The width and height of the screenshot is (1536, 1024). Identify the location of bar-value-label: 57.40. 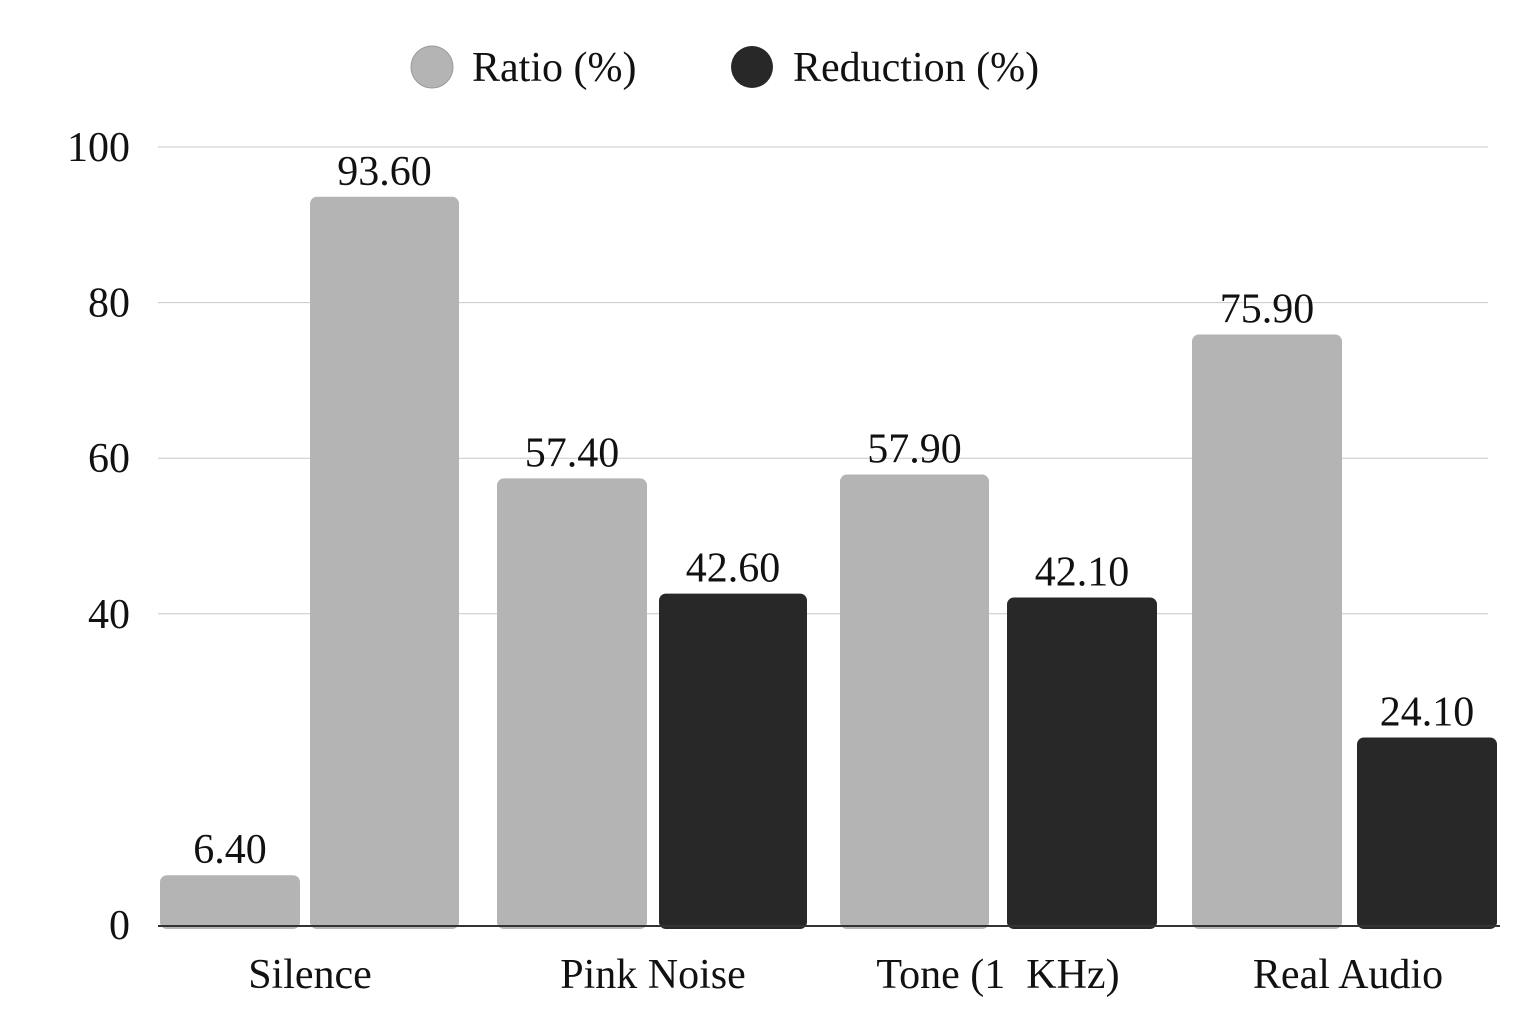
(572, 453).